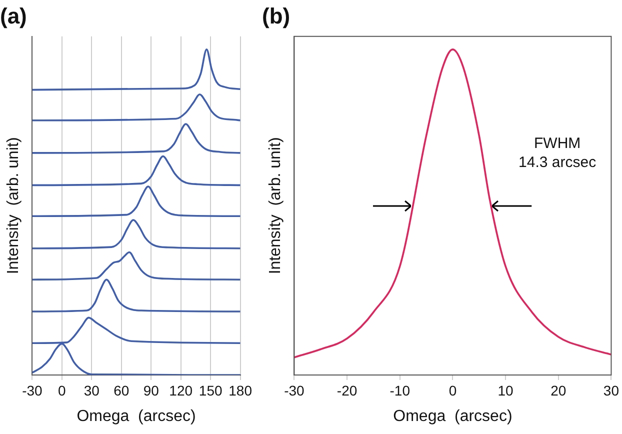 The image size is (622, 434). What do you see at coordinates (122, 390) in the screenshot?
I see `x-tick-label: 60` at bounding box center [122, 390].